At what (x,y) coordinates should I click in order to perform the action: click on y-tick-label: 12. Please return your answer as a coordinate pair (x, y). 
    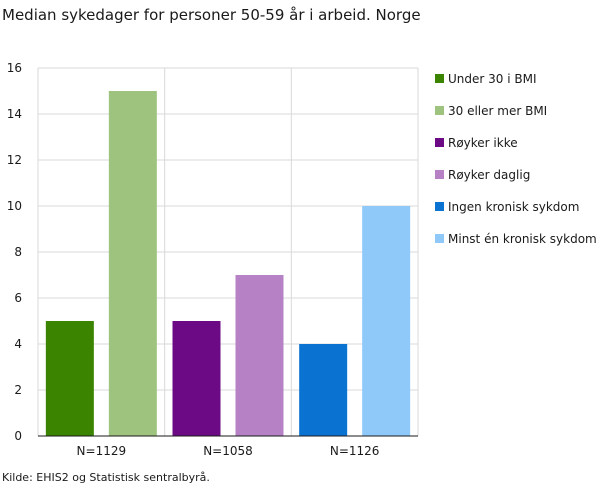
    Looking at the image, I should click on (14, 160).